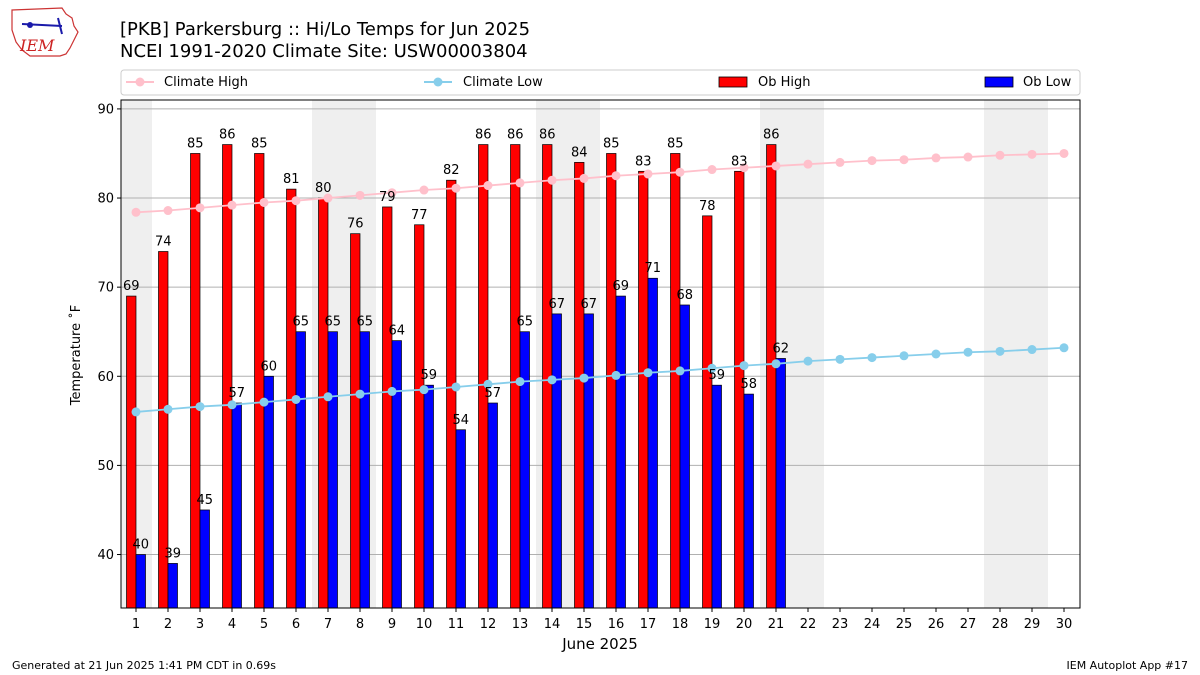 The height and width of the screenshot is (675, 1200). What do you see at coordinates (328, 624) in the screenshot?
I see `x-tick-label-7: 7` at bounding box center [328, 624].